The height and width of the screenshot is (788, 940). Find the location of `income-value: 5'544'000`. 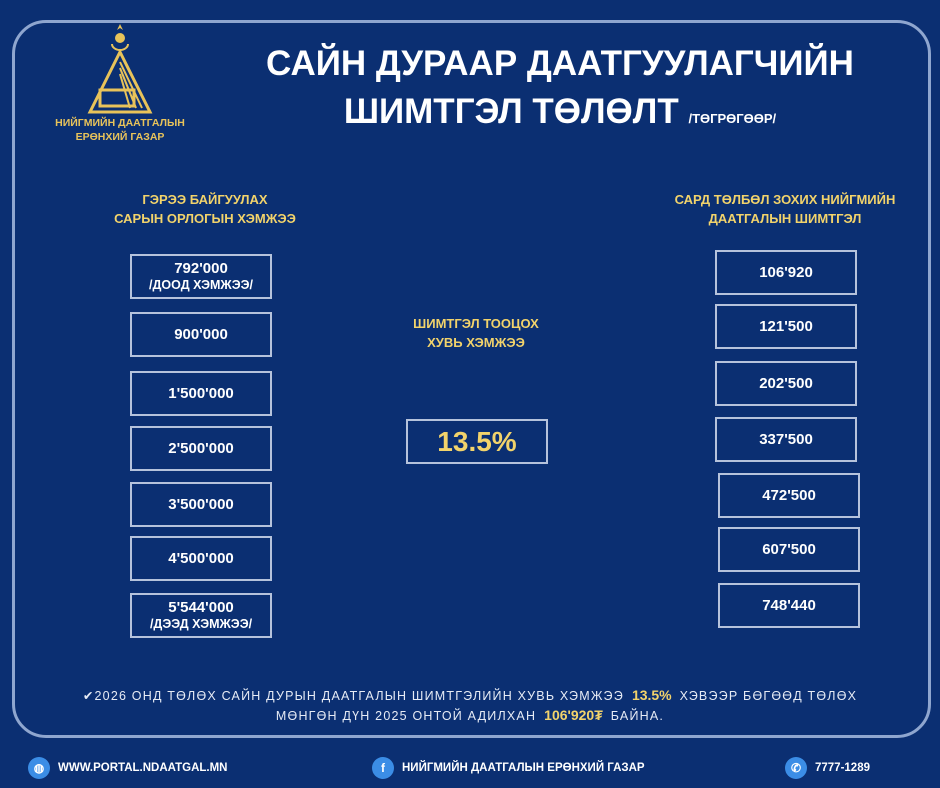

income-value: 5'544'000 is located at coordinates (201, 607).